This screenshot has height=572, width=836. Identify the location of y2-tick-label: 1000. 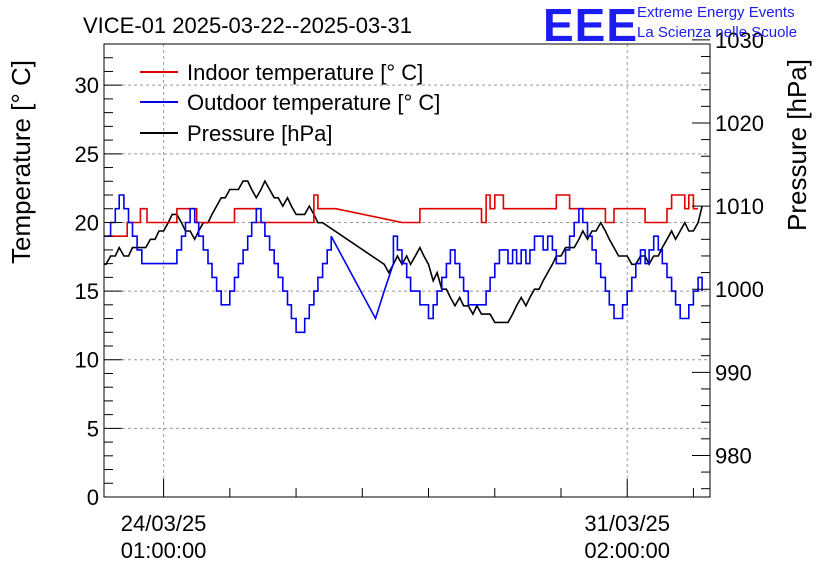
(739, 289).